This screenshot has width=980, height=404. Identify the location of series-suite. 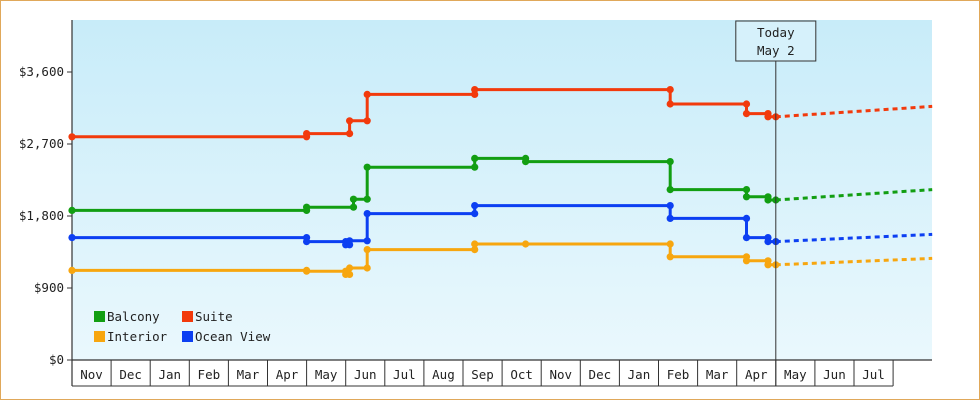
(500, 113).